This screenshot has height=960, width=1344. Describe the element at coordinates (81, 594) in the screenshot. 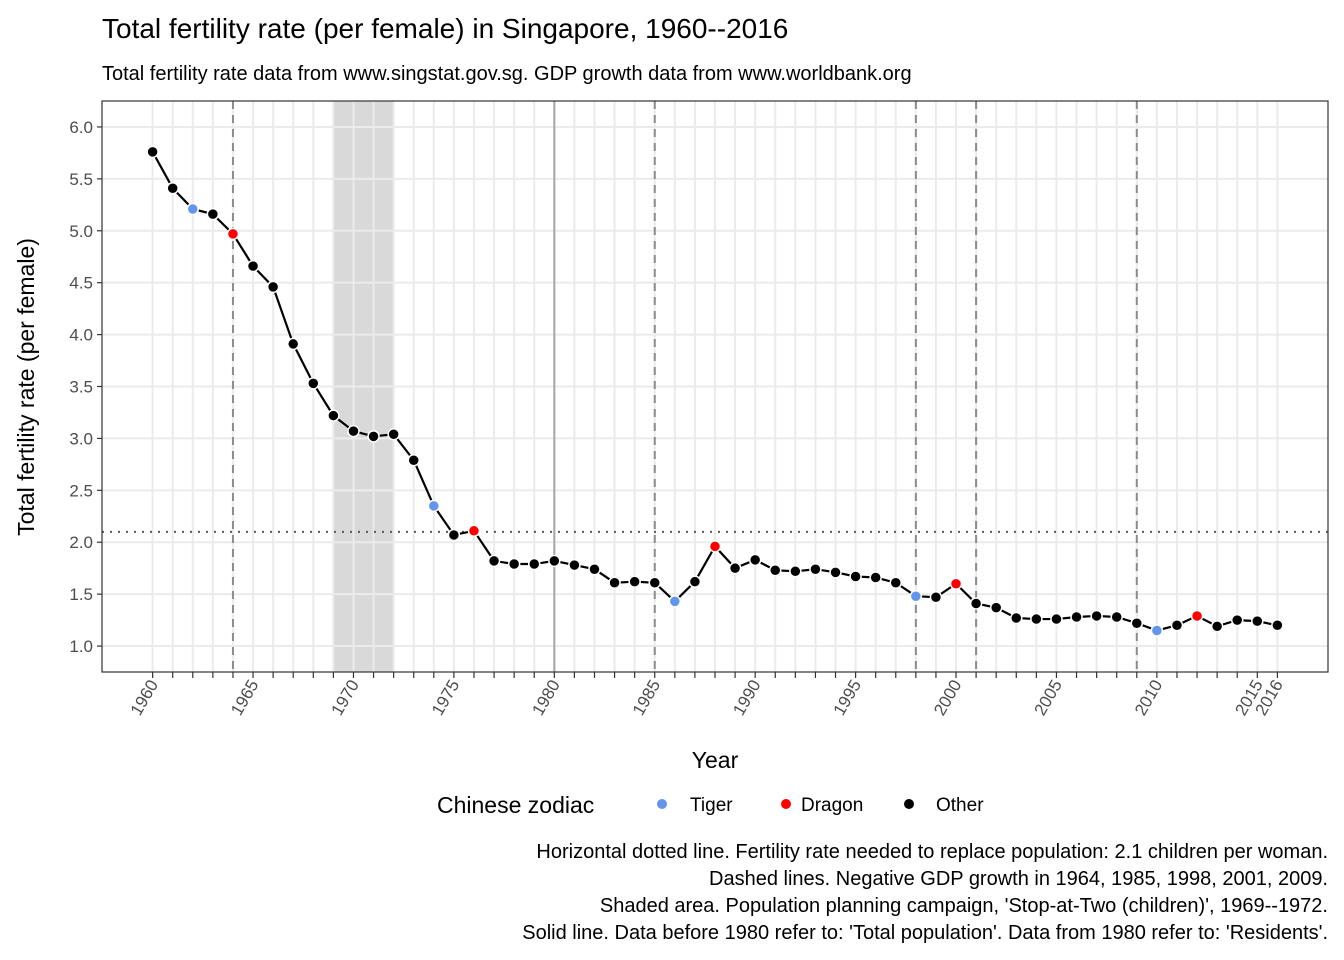

I see `y-tick-label: 1.5` at that location.